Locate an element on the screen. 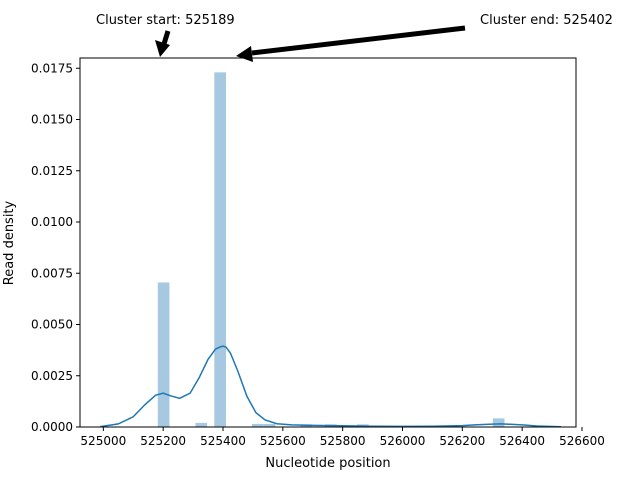  y-tick-label: 0.0125 is located at coordinates (52, 171).